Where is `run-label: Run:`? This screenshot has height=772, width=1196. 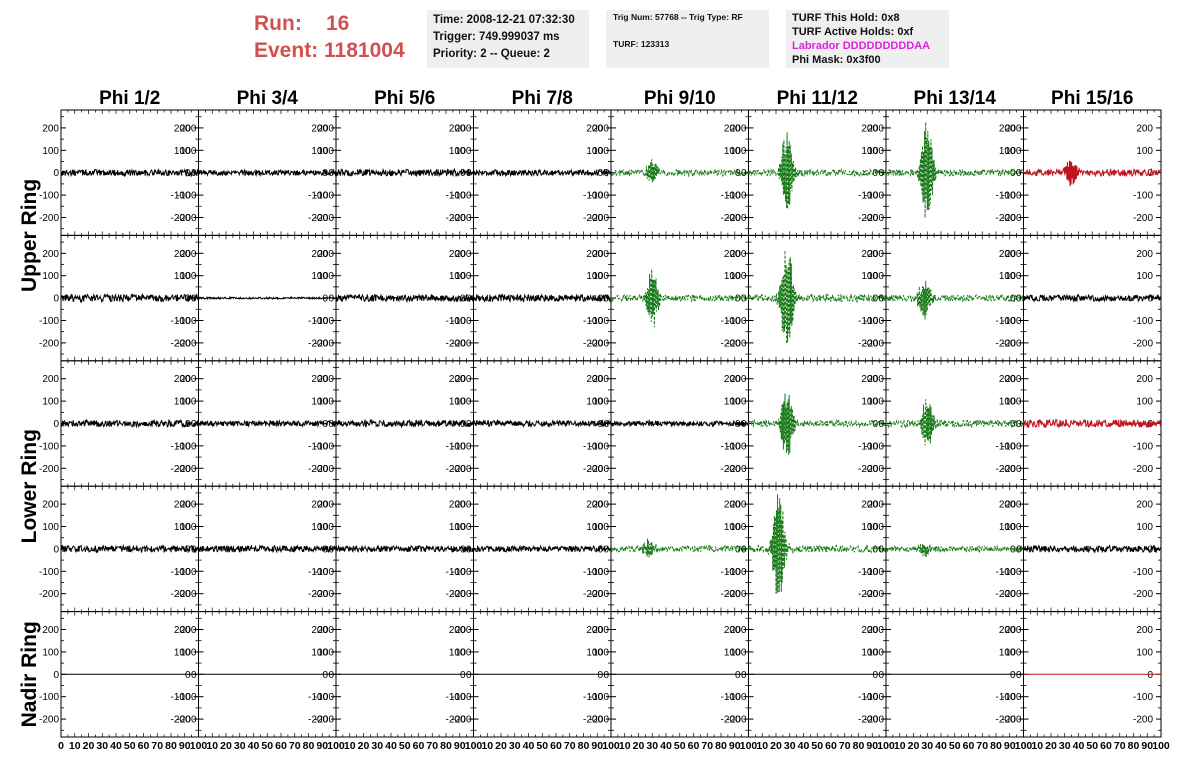
run-label: Run: is located at coordinates (278, 23).